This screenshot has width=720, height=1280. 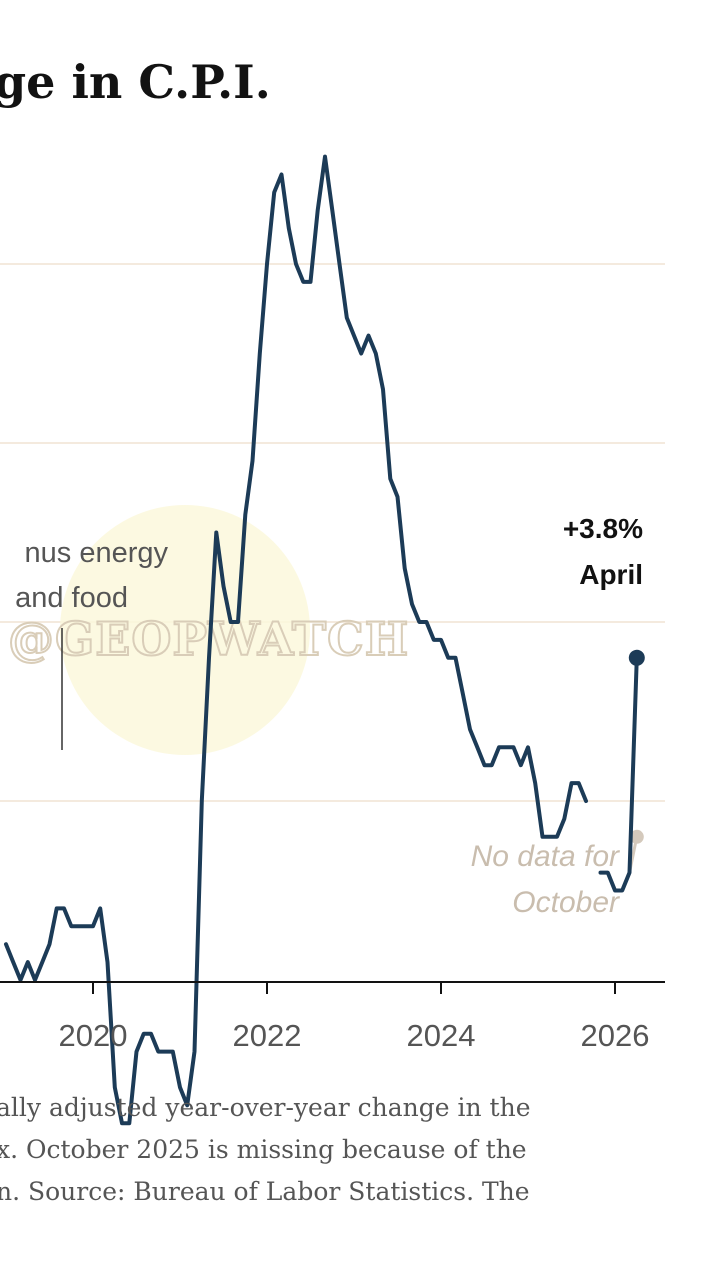 What do you see at coordinates (185, 630) in the screenshot?
I see `watermark-glow` at bounding box center [185, 630].